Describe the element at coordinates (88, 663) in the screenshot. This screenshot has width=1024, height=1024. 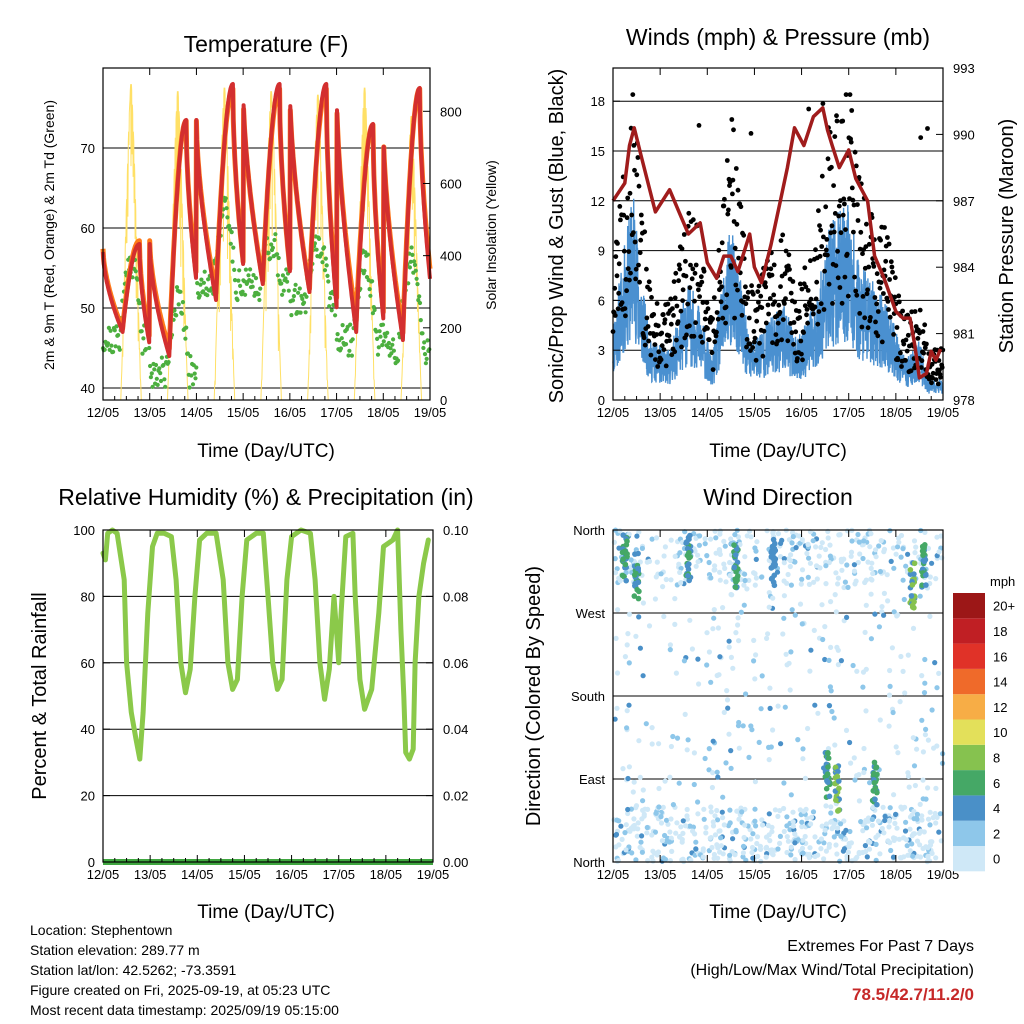
I see `y-tick-label-4: 60` at that location.